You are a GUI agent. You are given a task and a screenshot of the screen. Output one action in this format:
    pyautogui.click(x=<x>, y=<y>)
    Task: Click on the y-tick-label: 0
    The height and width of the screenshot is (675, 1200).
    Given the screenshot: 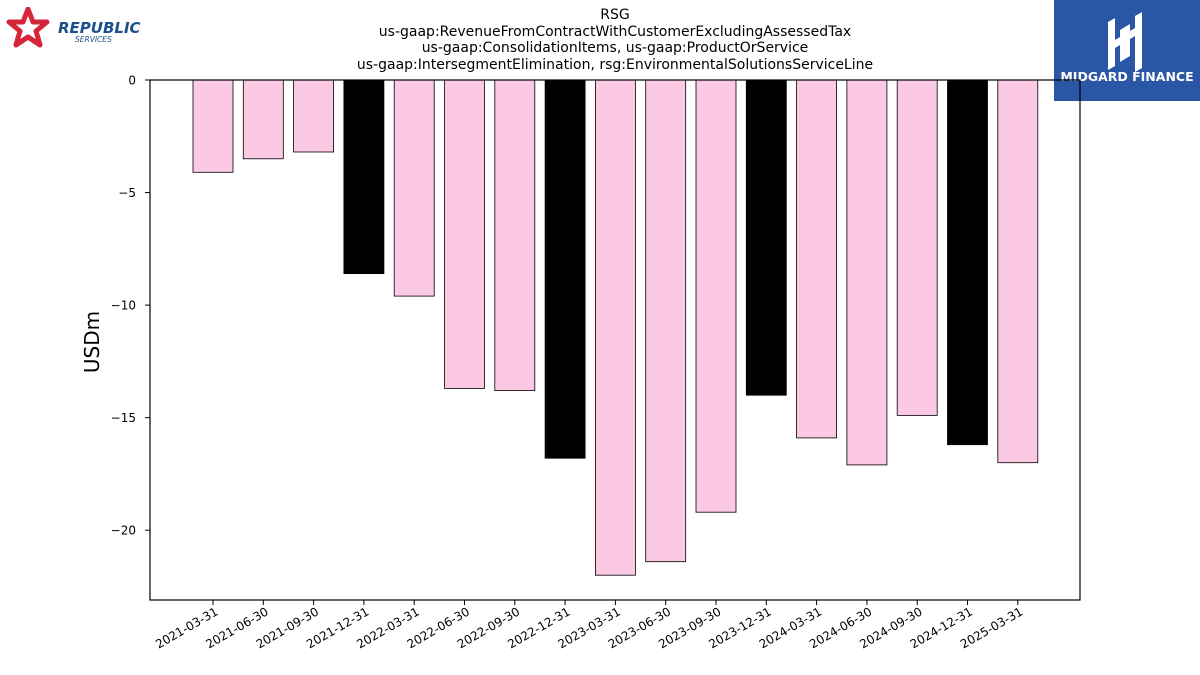 What is the action you would take?
    pyautogui.click(x=132, y=81)
    